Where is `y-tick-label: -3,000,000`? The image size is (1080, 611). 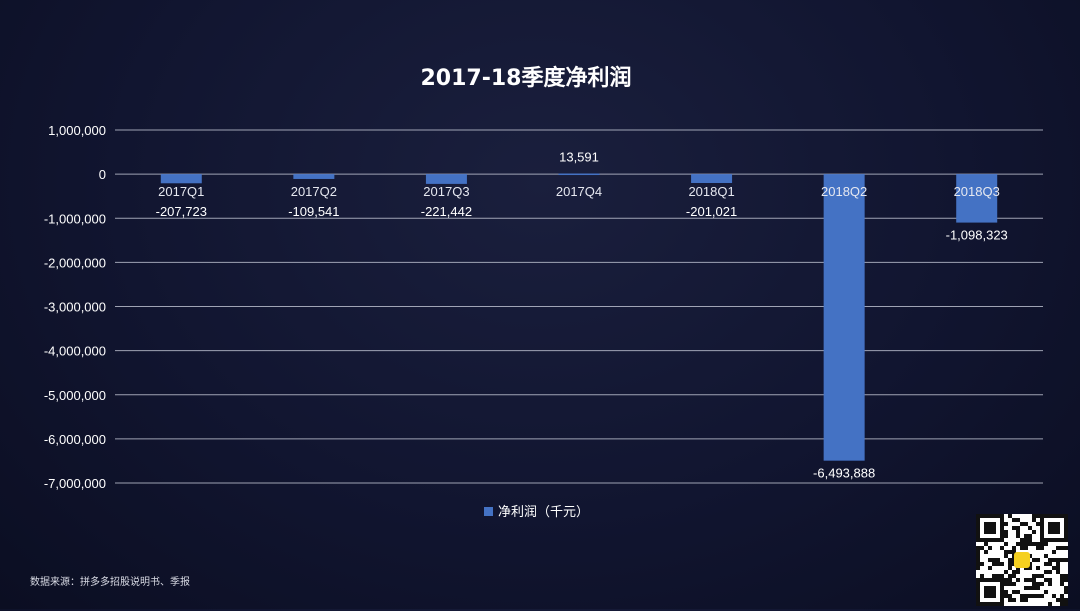 y-tick-label: -3,000,000 is located at coordinates (75, 307).